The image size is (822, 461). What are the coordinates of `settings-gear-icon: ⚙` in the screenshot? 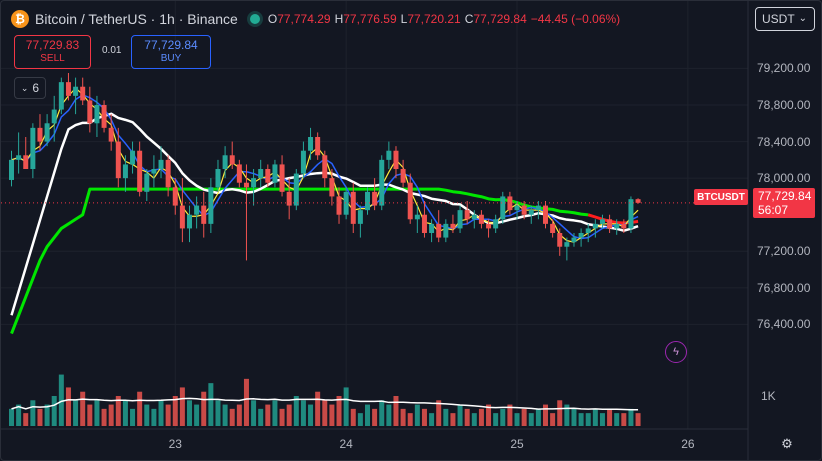 It's located at (787, 443).